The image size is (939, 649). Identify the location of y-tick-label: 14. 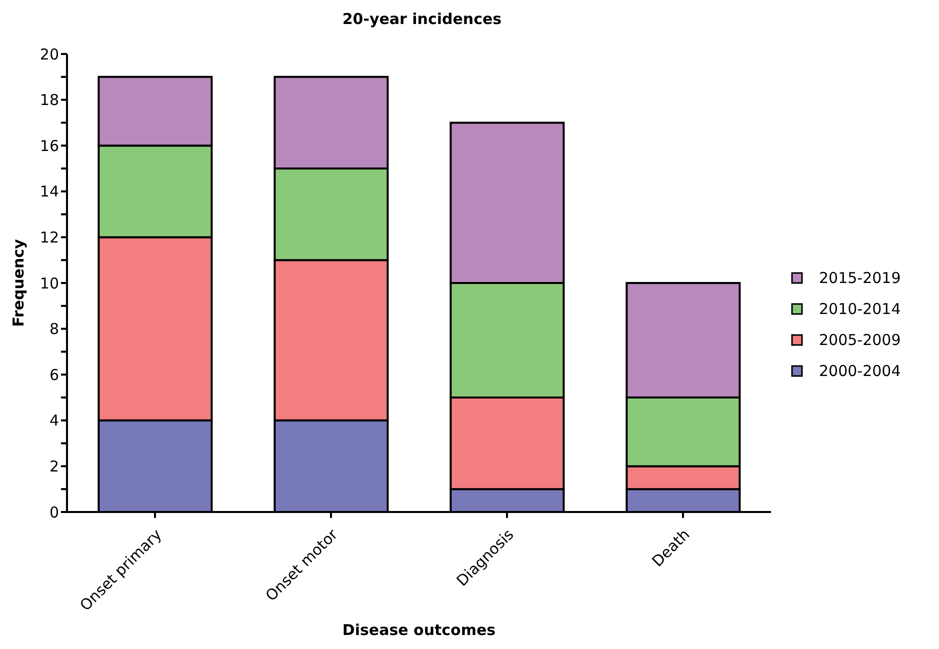
(49, 191).